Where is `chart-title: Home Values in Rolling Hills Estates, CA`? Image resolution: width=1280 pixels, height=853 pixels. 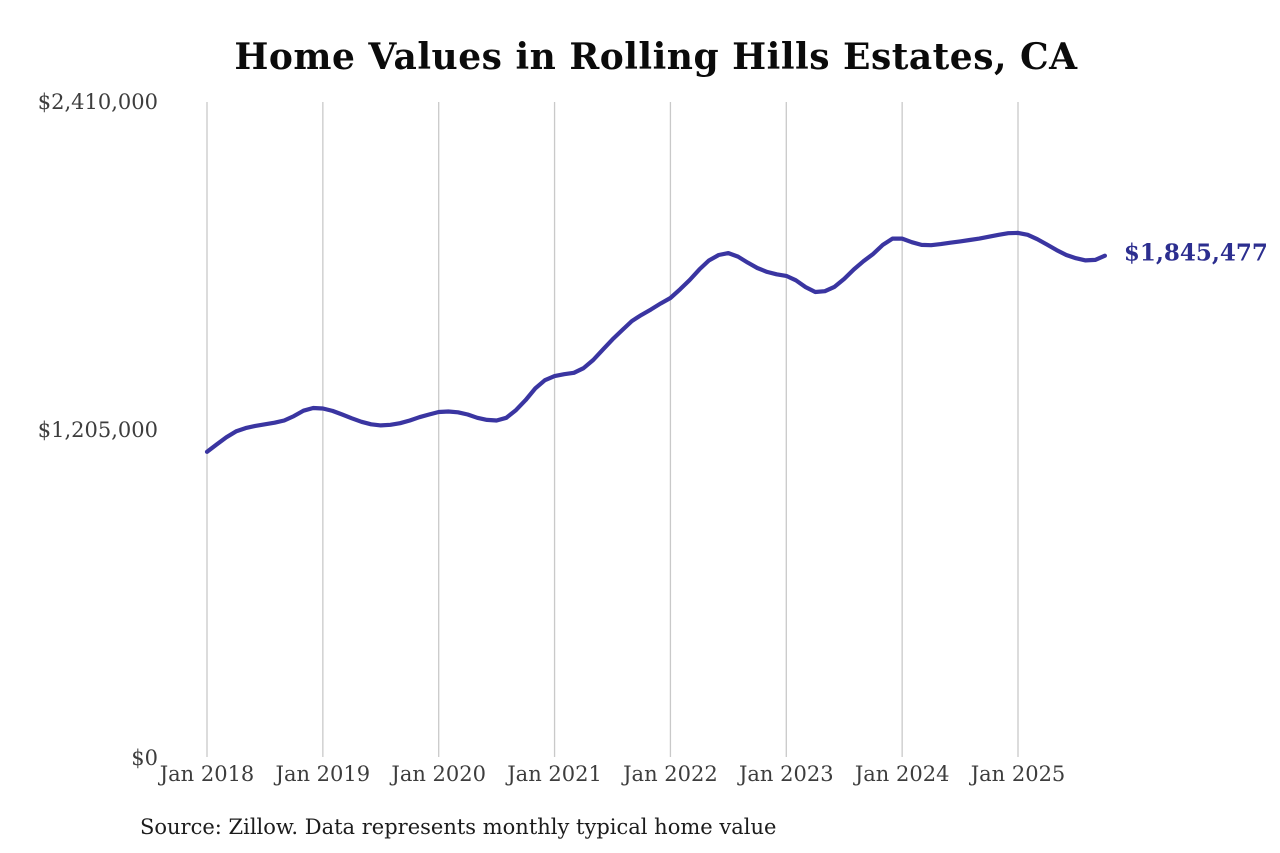
chart-title: Home Values in Rolling Hills Estates, CA is located at coordinates (656, 57).